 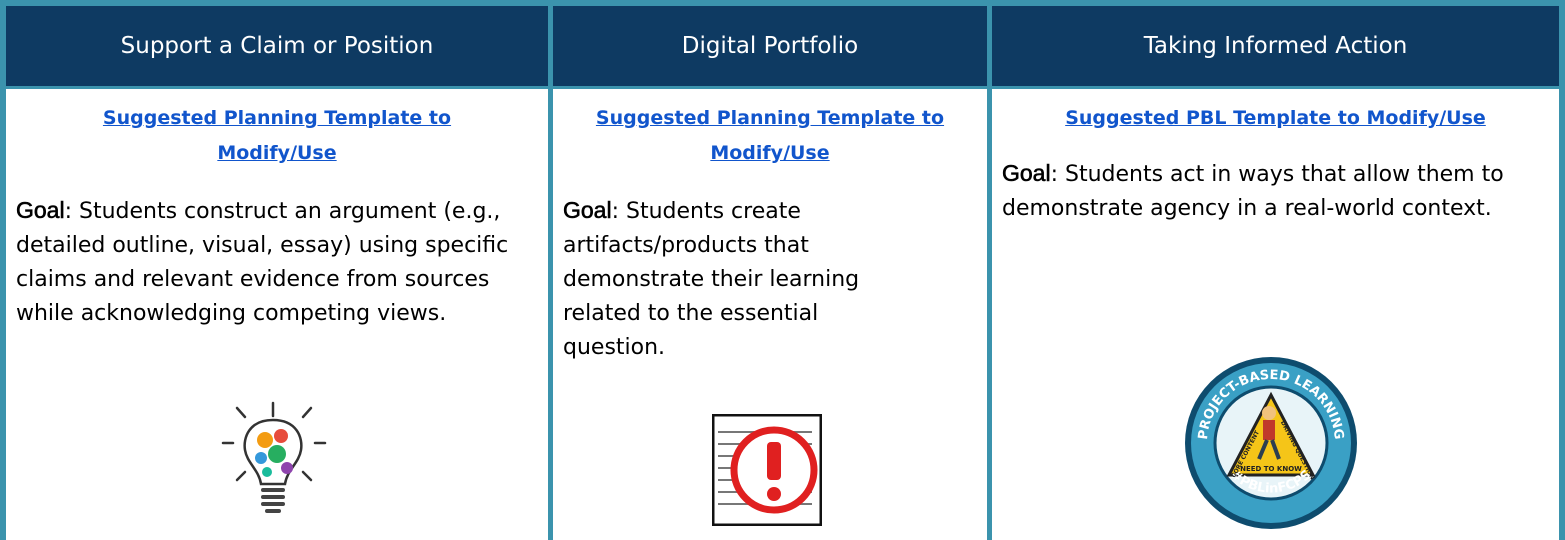 I want to click on column-header: Support a Claim or Position, so click(x=277, y=46).